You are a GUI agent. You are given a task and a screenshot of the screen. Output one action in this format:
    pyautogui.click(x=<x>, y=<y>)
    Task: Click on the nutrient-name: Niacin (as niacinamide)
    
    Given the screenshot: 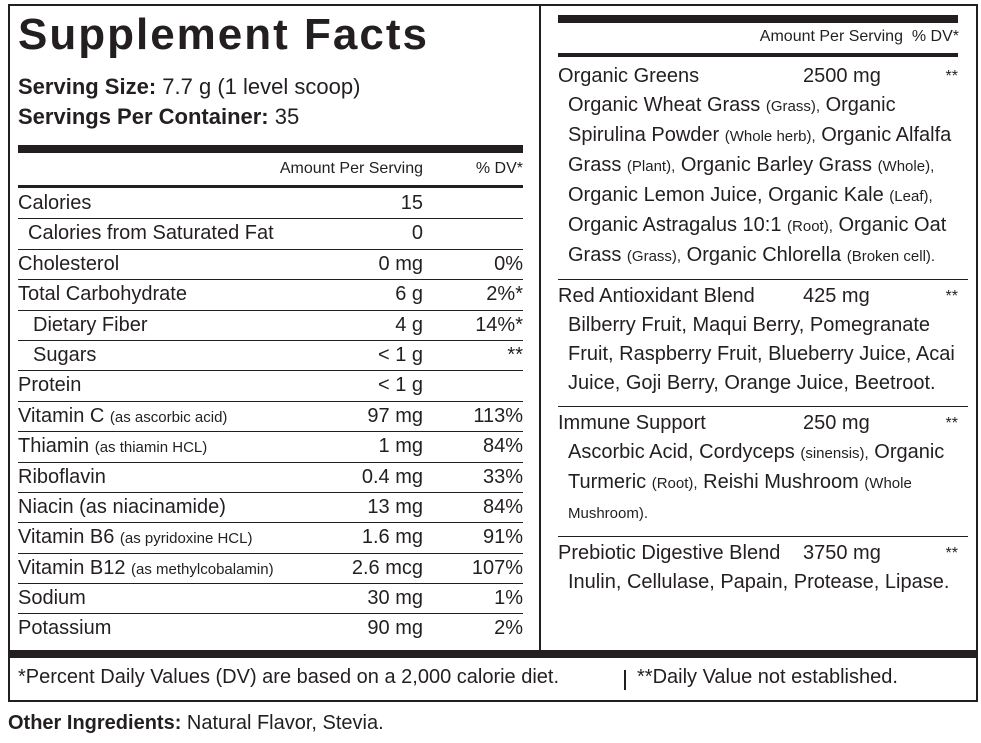 What is the action you would take?
    pyautogui.click(x=122, y=506)
    